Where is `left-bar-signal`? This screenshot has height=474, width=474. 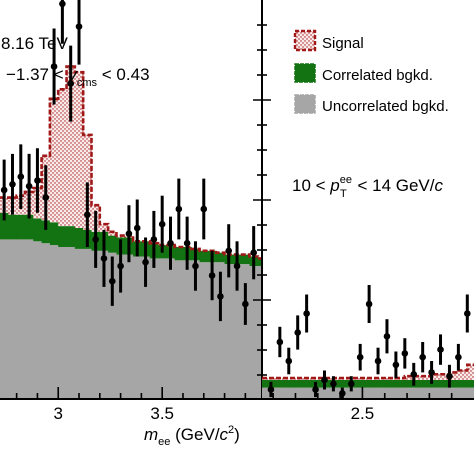
left-bar-signal is located at coordinates (54, 160).